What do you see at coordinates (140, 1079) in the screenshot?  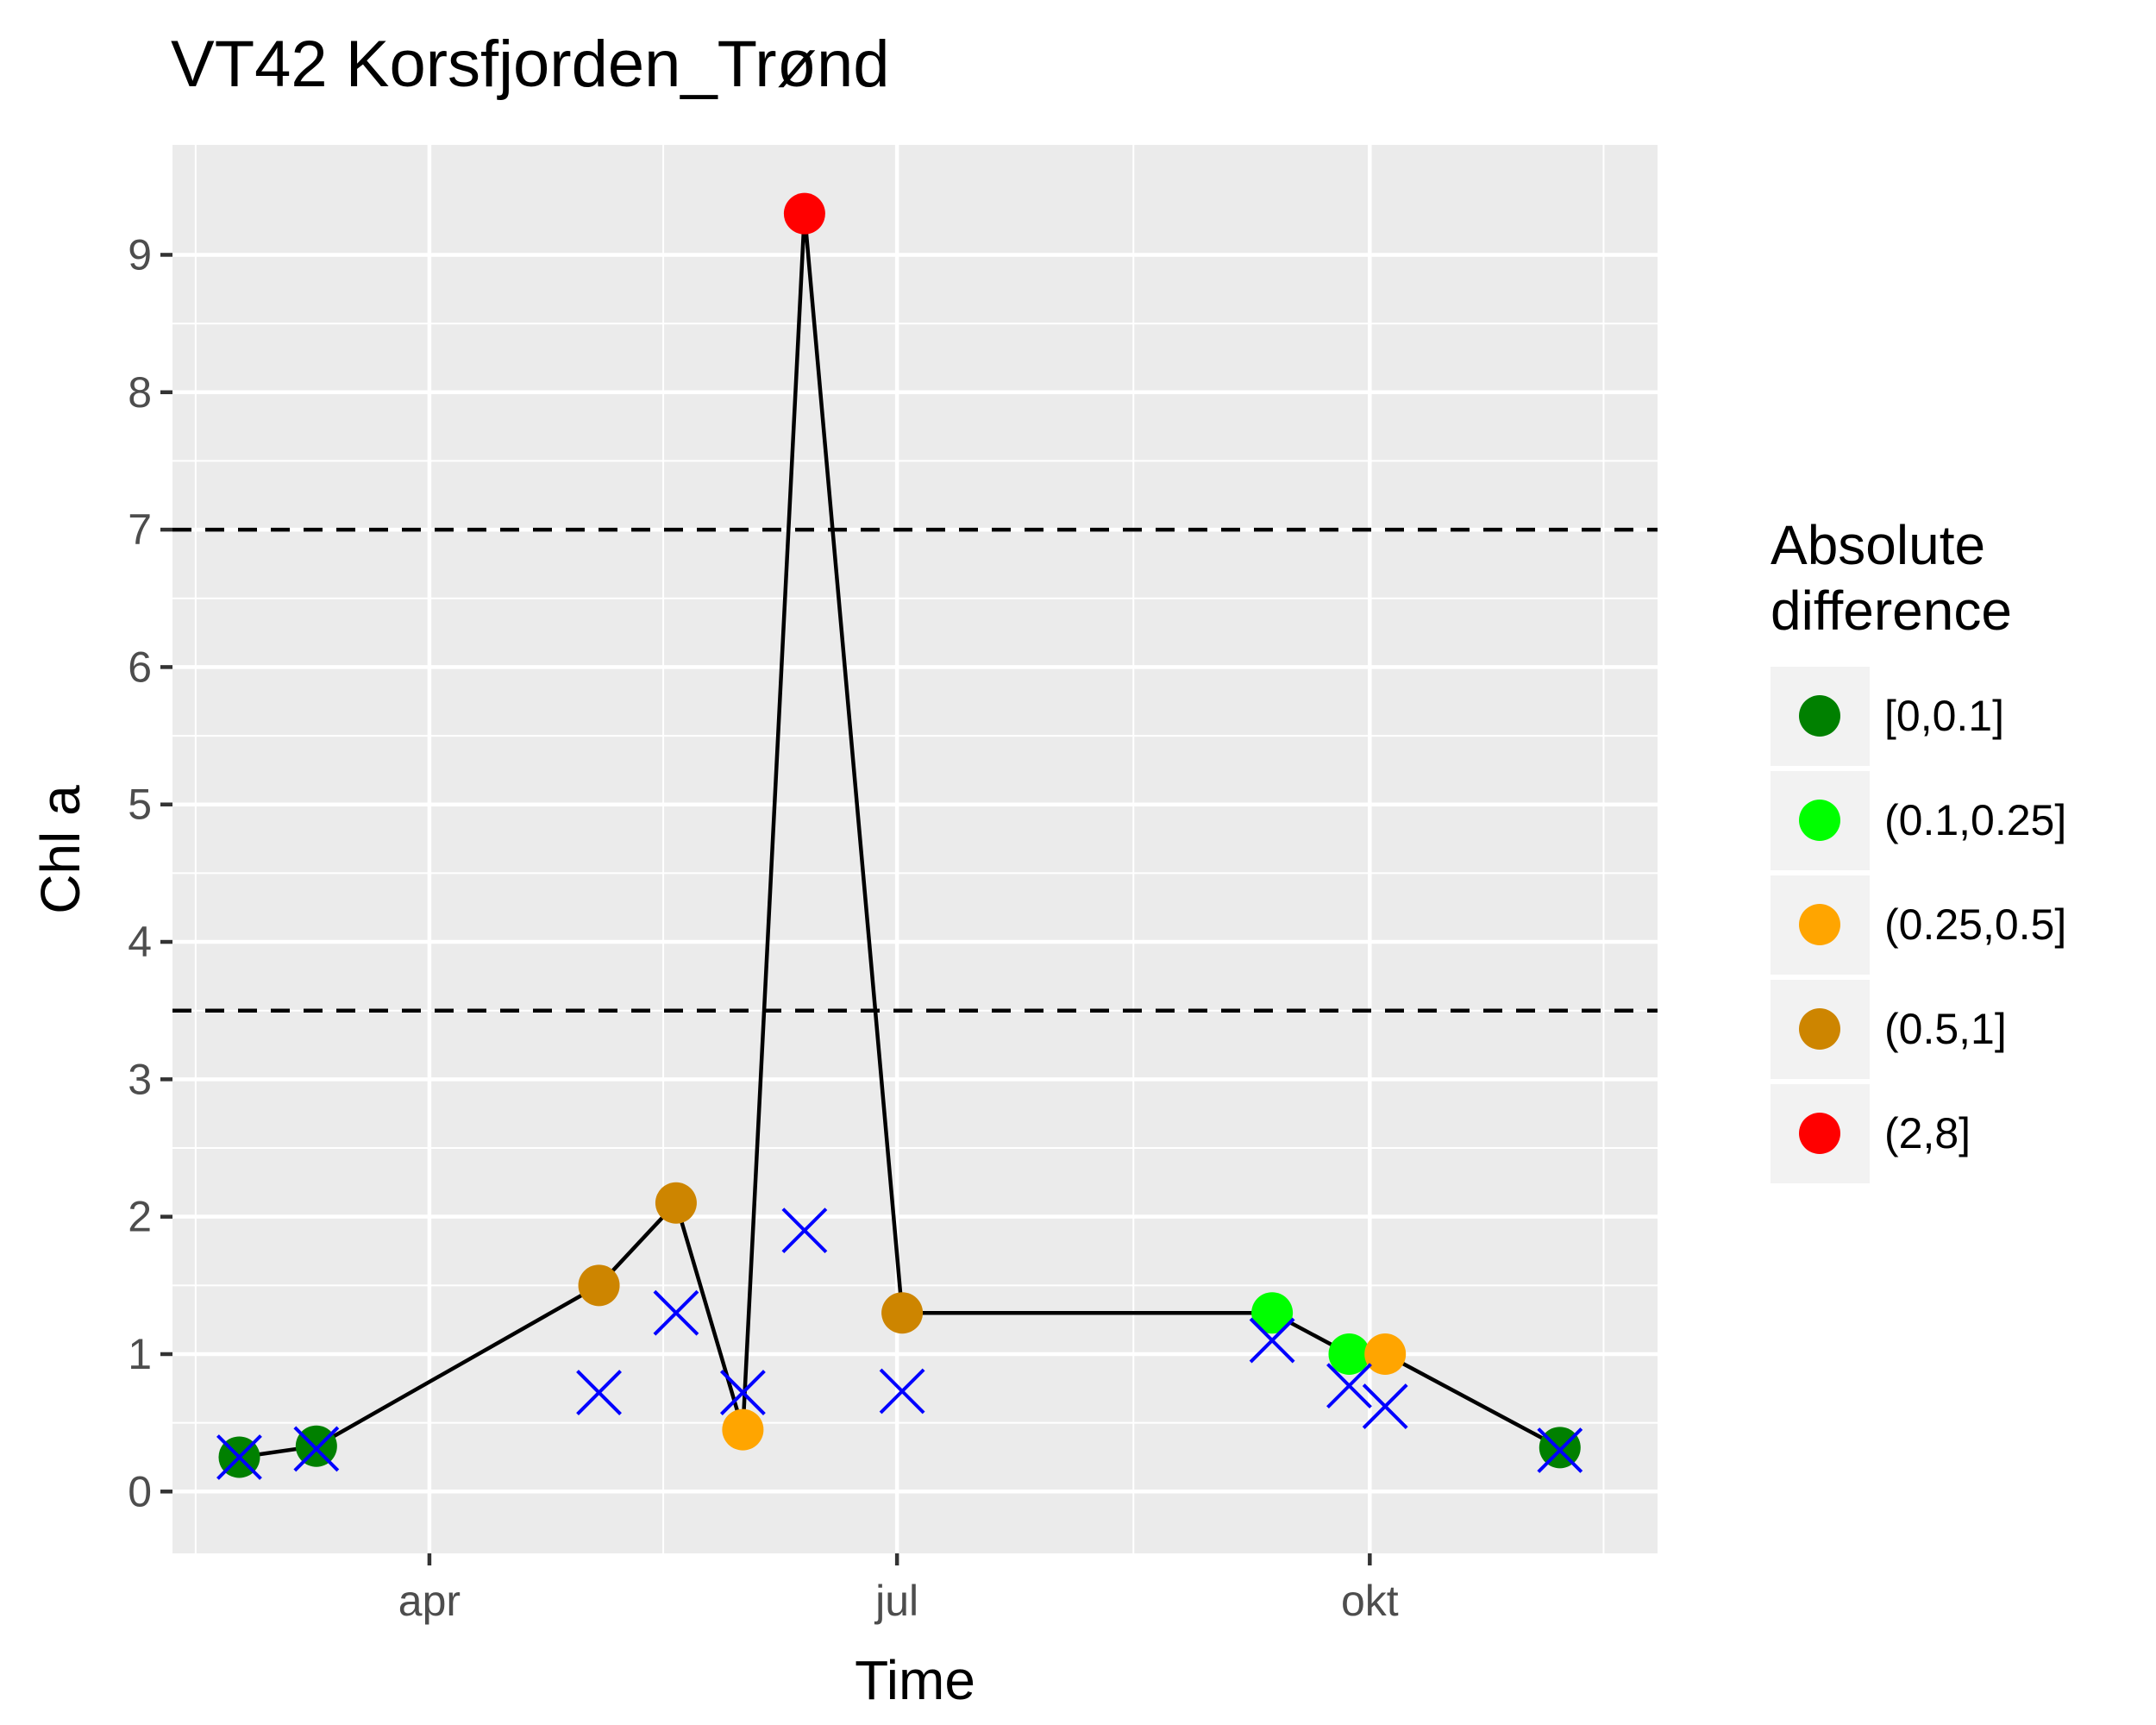 I see `y-tick-label: 3` at bounding box center [140, 1079].